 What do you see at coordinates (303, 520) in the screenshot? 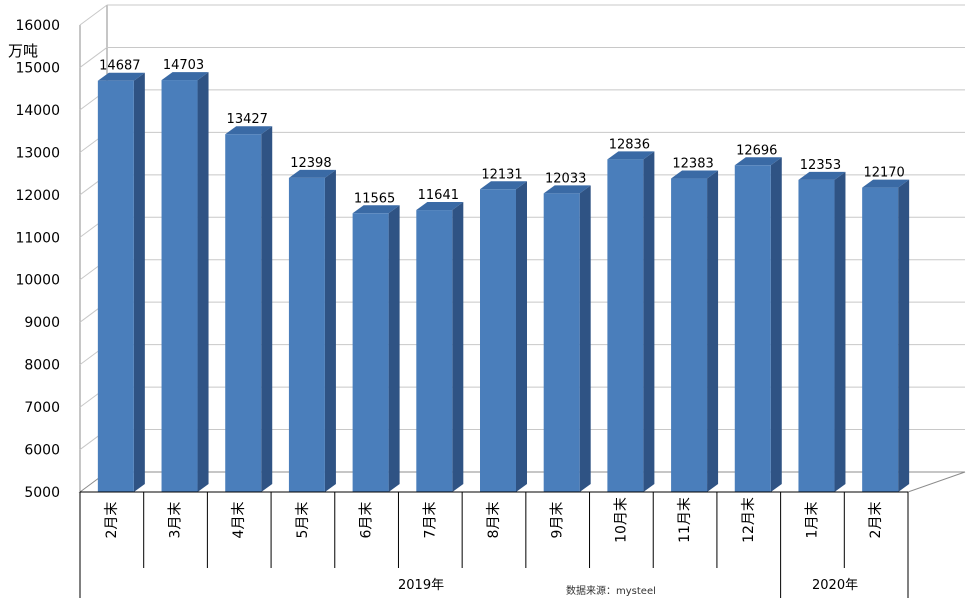
I see `x-tick-label: 5月末` at bounding box center [303, 520].